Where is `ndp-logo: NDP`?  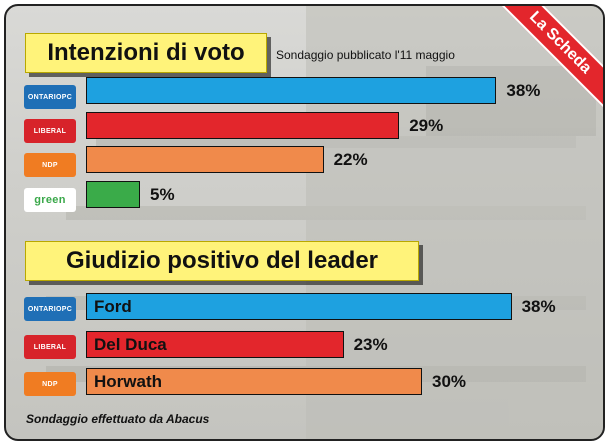 ndp-logo: NDP is located at coordinates (50, 165).